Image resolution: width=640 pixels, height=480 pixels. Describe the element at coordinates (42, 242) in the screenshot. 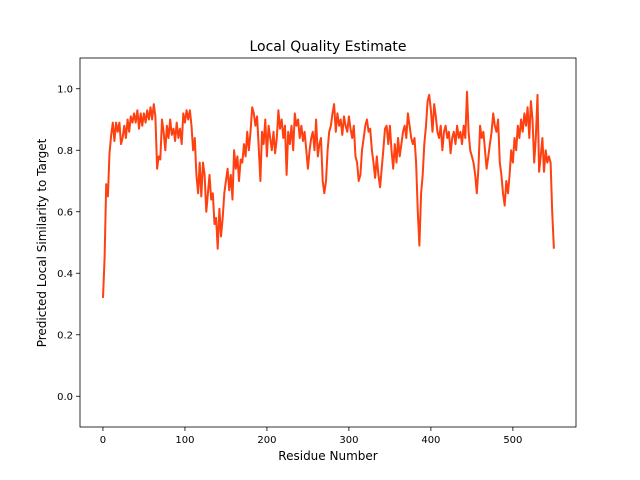

I see `y-axis-label: Predicted Local Similarity to Target` at that location.